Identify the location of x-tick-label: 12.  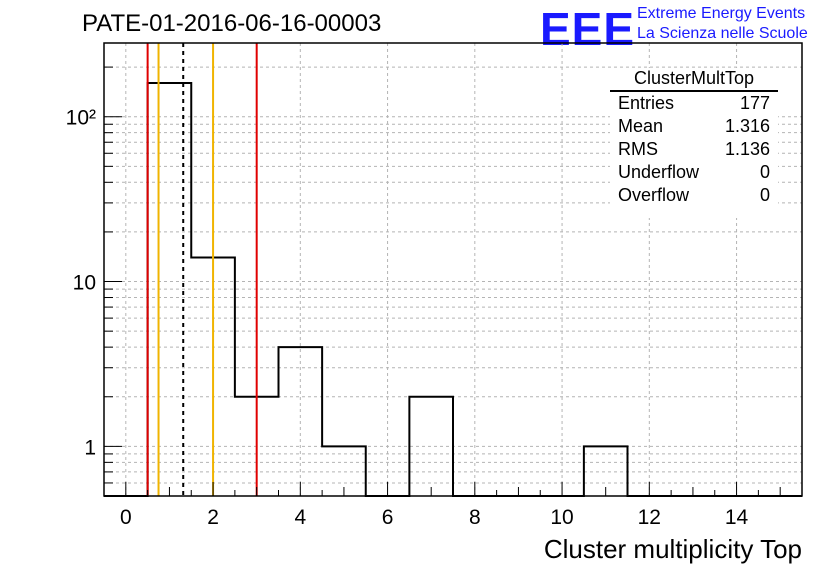
(649, 517).